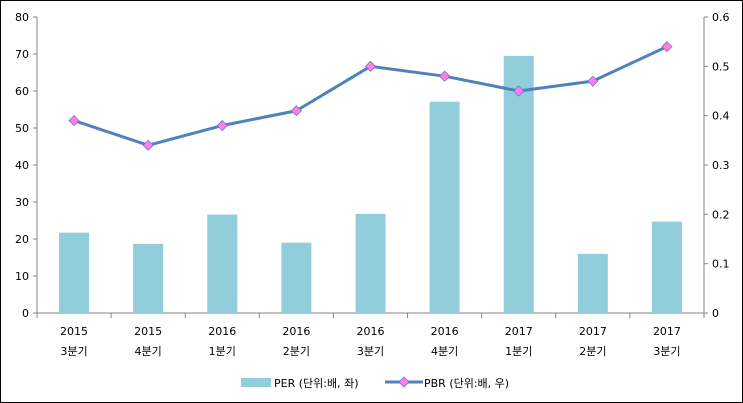  Describe the element at coordinates (721, 264) in the screenshot. I see `right-tick-label: 0.1` at that location.